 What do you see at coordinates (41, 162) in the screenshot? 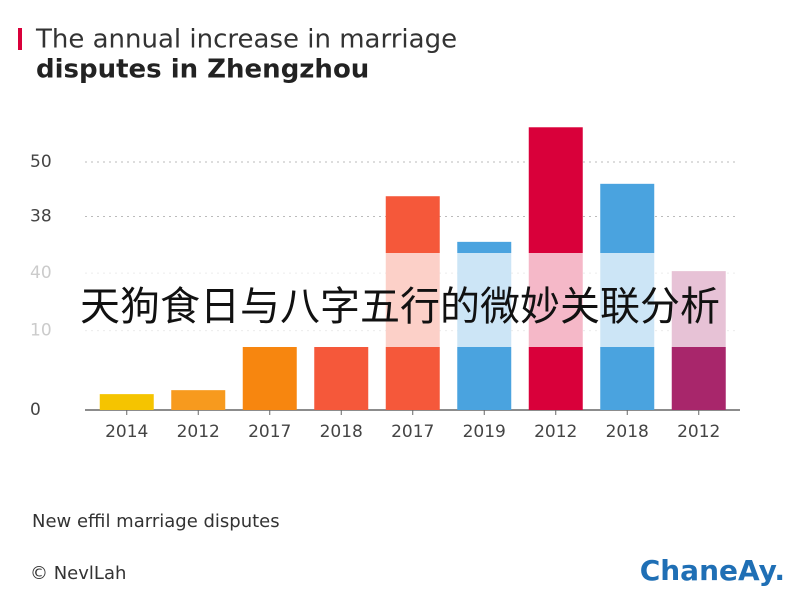
I see `y-tick-label: 50` at bounding box center [41, 162].